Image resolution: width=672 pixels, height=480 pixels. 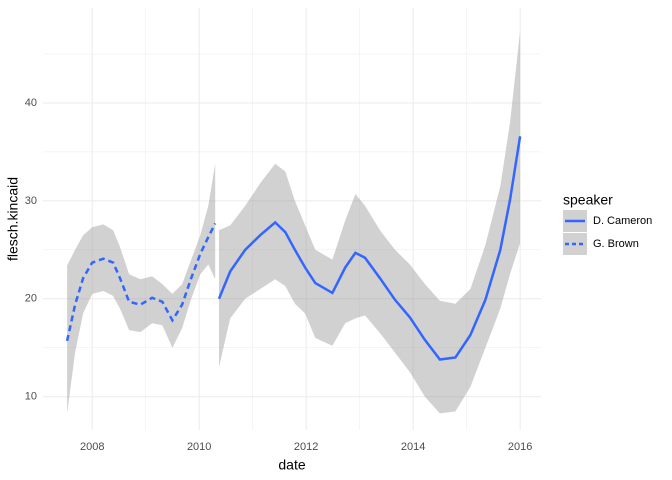 I want to click on y-tick-label: 40, so click(x=31, y=103).